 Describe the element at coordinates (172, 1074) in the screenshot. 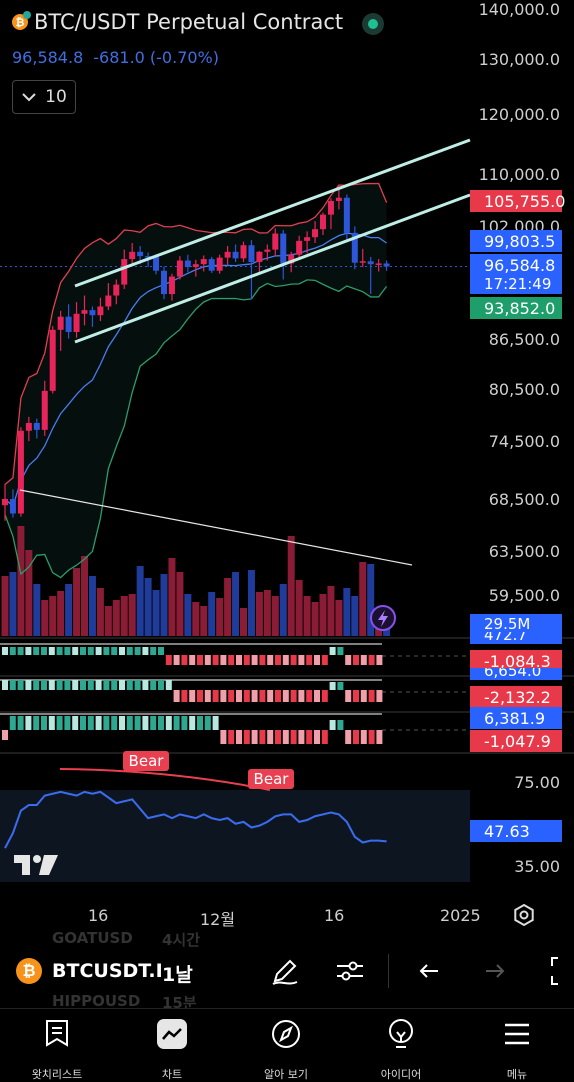

I see `nav-label: 차트` at that location.